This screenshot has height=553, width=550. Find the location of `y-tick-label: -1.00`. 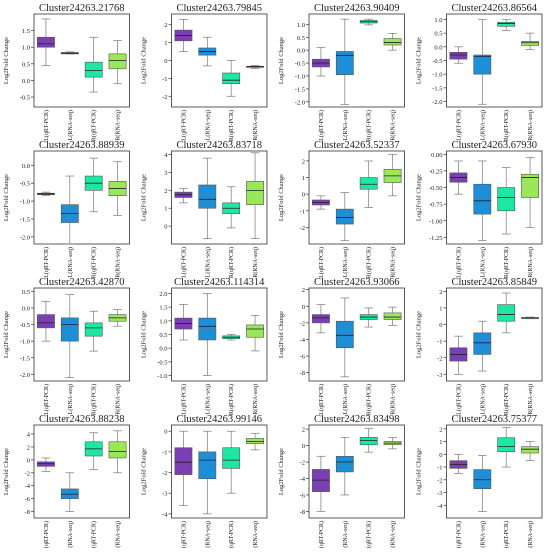

y-tick-label: -1.00 is located at coordinates (436, 221).